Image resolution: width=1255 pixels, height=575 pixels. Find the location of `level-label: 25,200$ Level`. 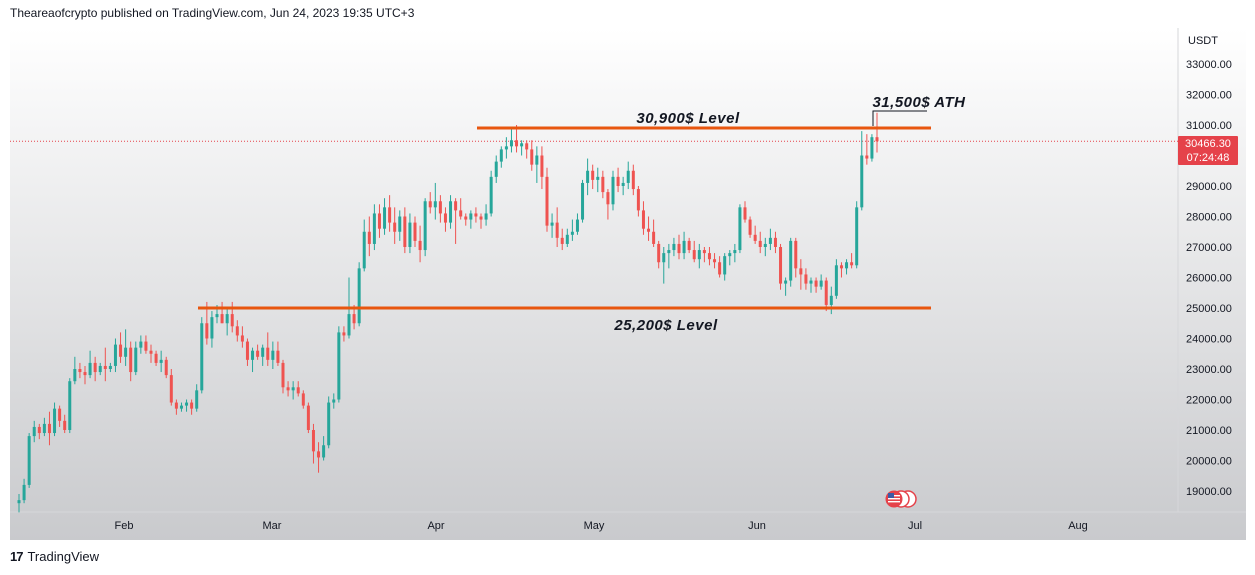

level-label: 25,200$ Level is located at coordinates (665, 325).